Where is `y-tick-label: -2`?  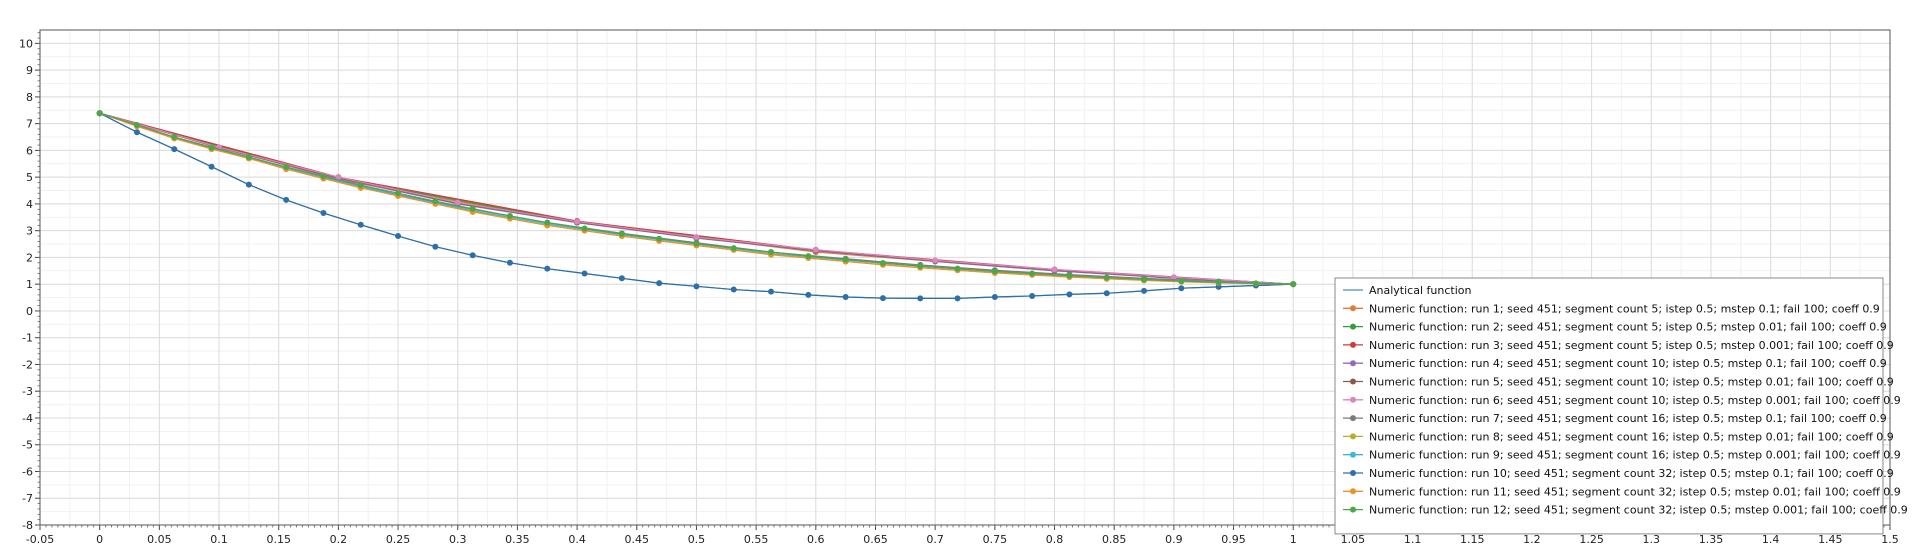
y-tick-label: -2 is located at coordinates (27, 364).